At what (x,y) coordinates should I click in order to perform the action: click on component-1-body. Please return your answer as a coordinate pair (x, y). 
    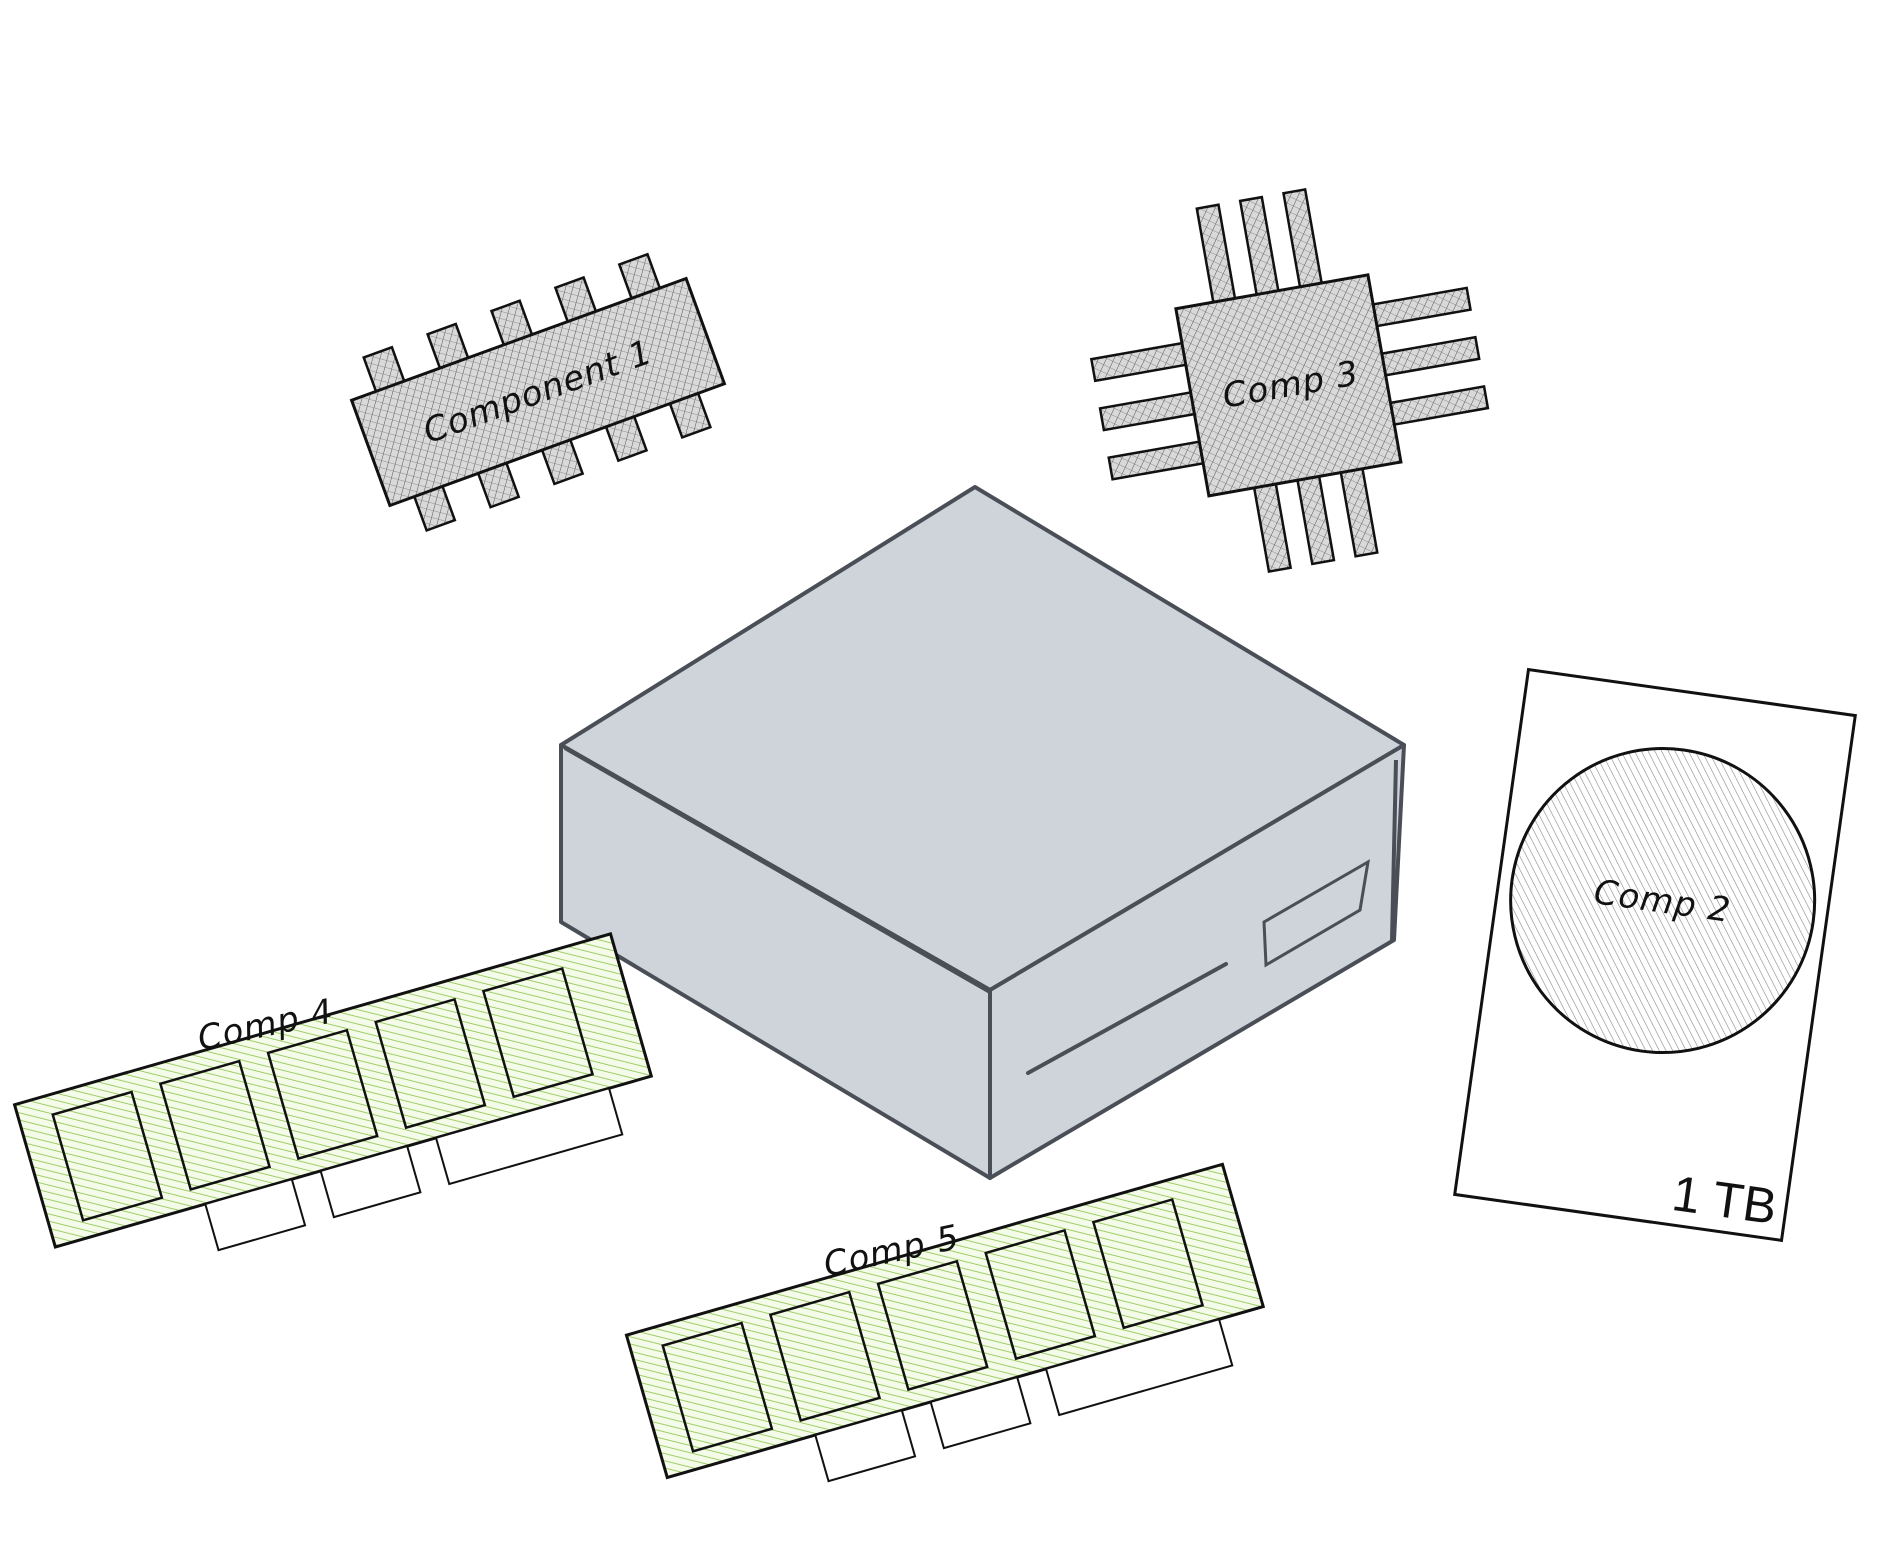
    Looking at the image, I should click on (538, 392).